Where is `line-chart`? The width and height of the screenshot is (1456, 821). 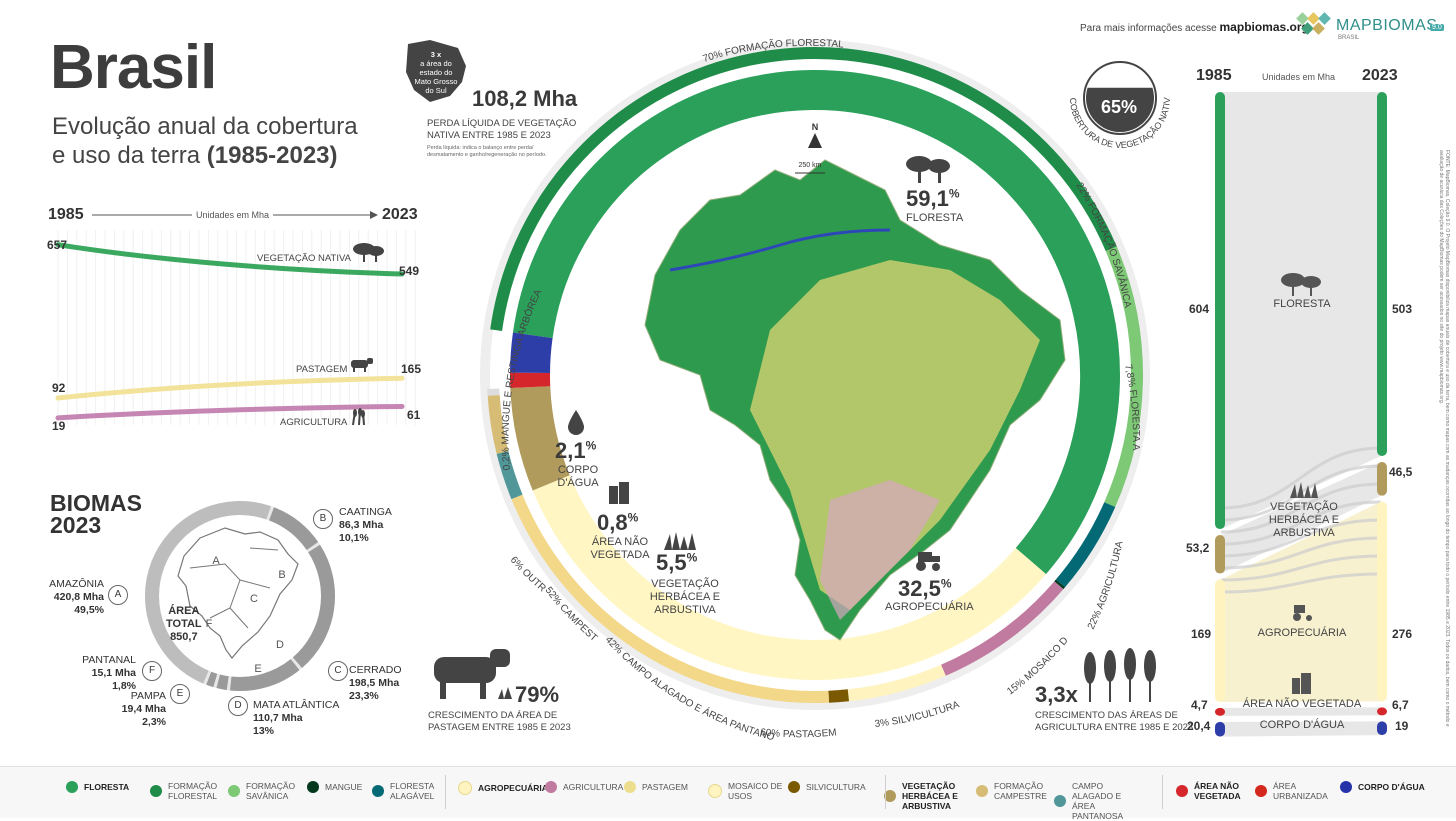
line-chart is located at coordinates (235, 317).